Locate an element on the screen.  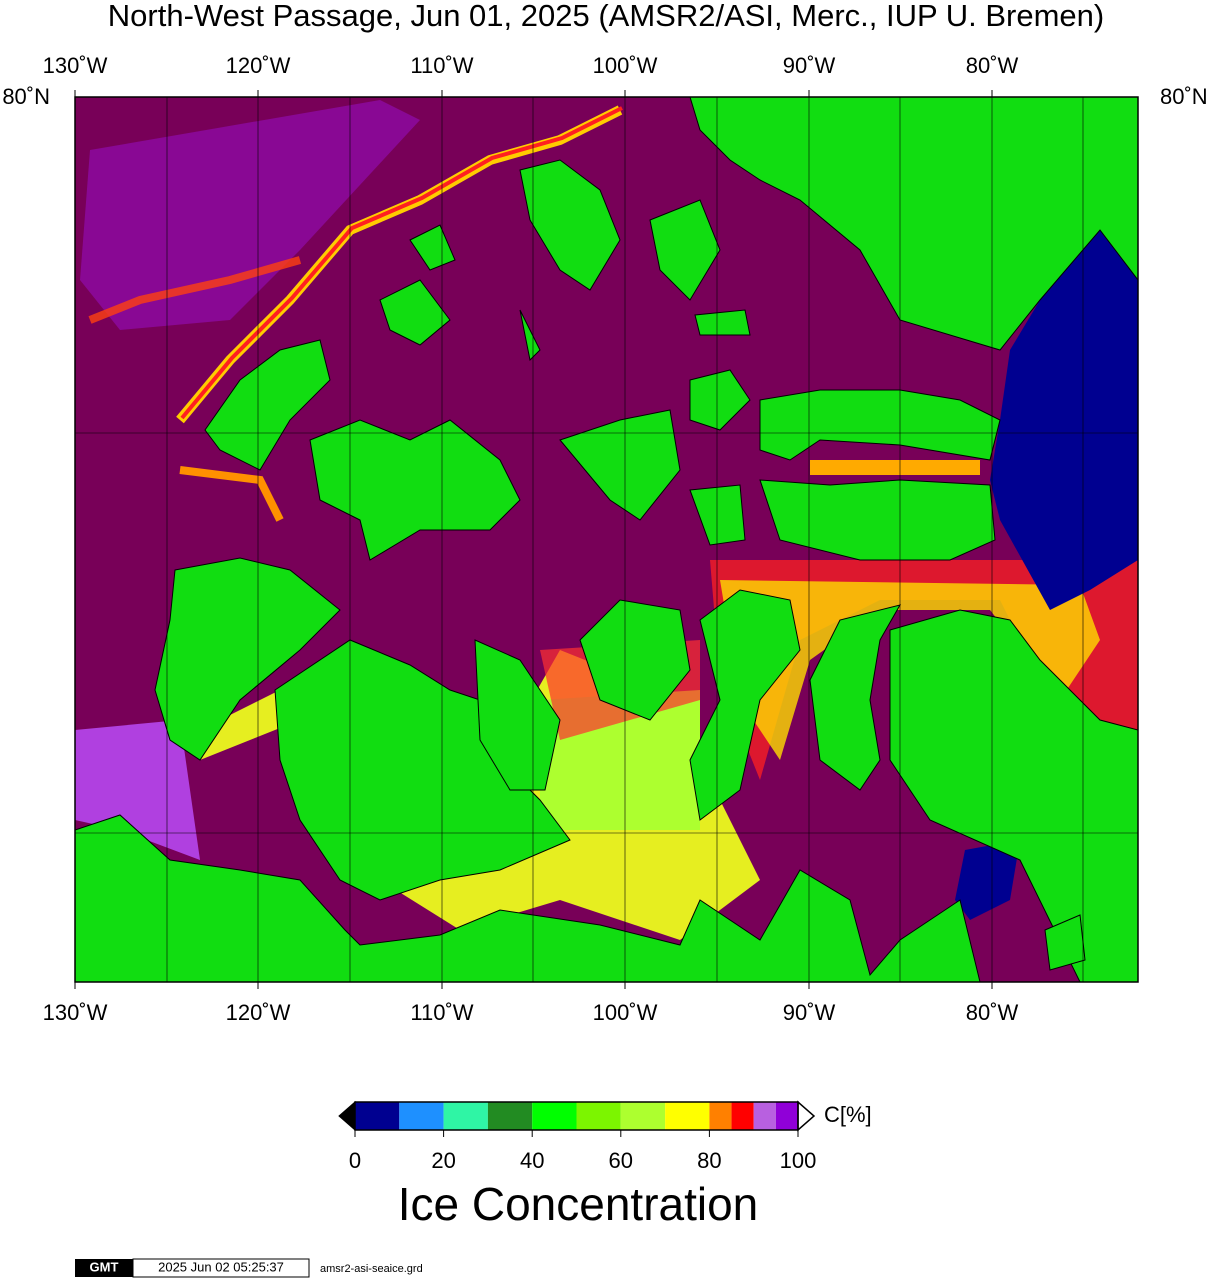
colorbar-tick-label: 80 is located at coordinates (709, 1160).